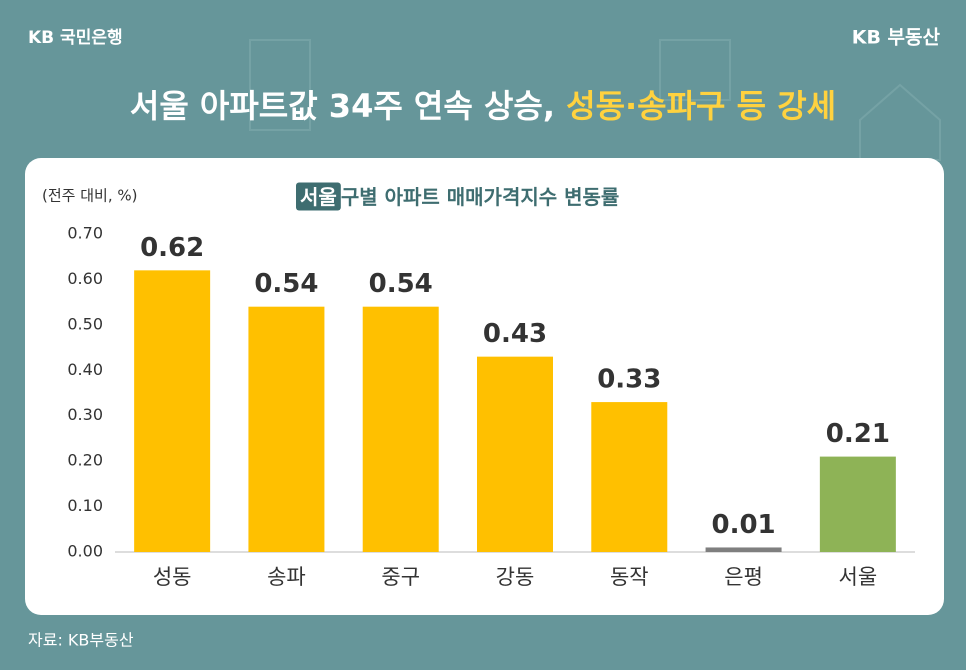  I want to click on y-tick-label: 0.20, so click(85, 460).